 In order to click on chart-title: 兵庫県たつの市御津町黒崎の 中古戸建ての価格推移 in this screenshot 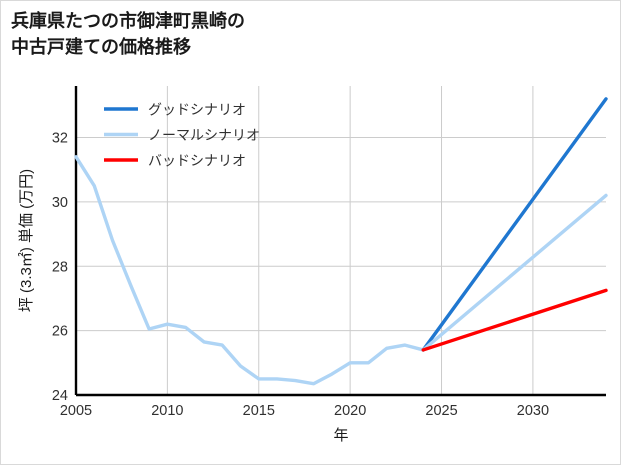, I will do `click(128, 34)`.